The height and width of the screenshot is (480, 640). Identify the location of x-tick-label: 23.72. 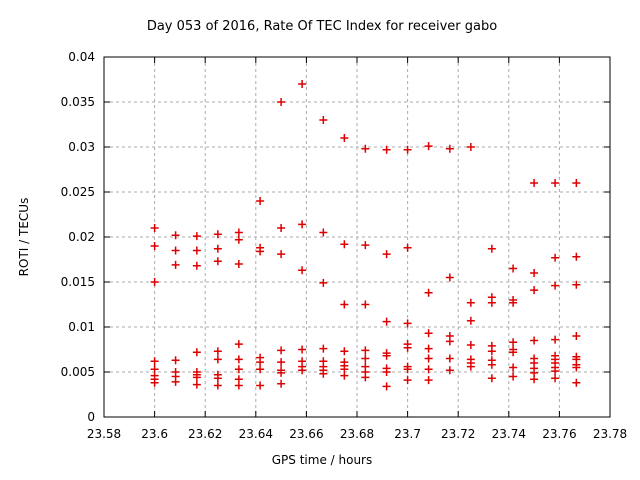
(458, 434).